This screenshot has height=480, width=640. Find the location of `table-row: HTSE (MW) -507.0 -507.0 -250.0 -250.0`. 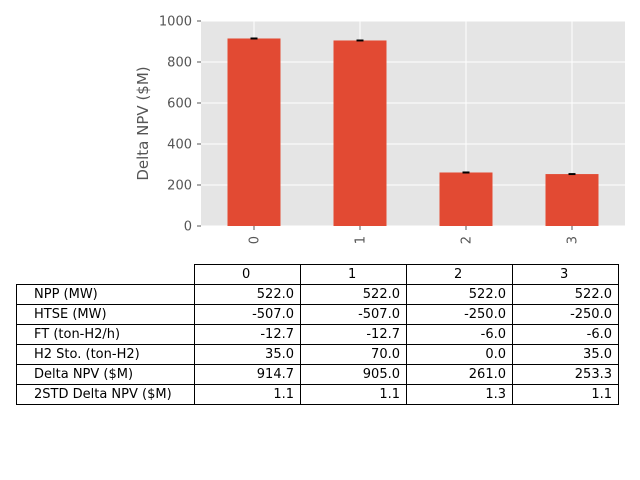

table-row: HTSE (MW) -507.0 -507.0 -250.0 -250.0 is located at coordinates (317, 314).